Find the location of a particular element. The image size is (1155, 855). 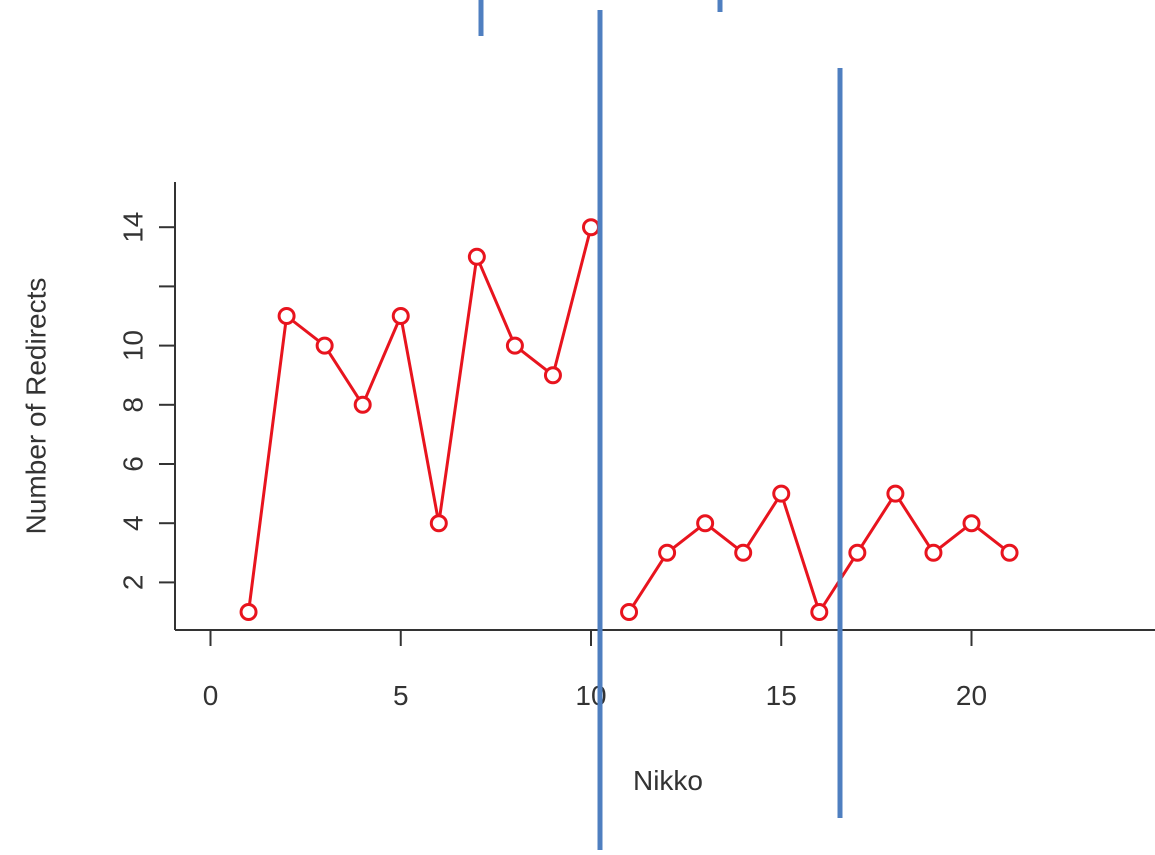

x-tick-label: 5 is located at coordinates (401, 695).